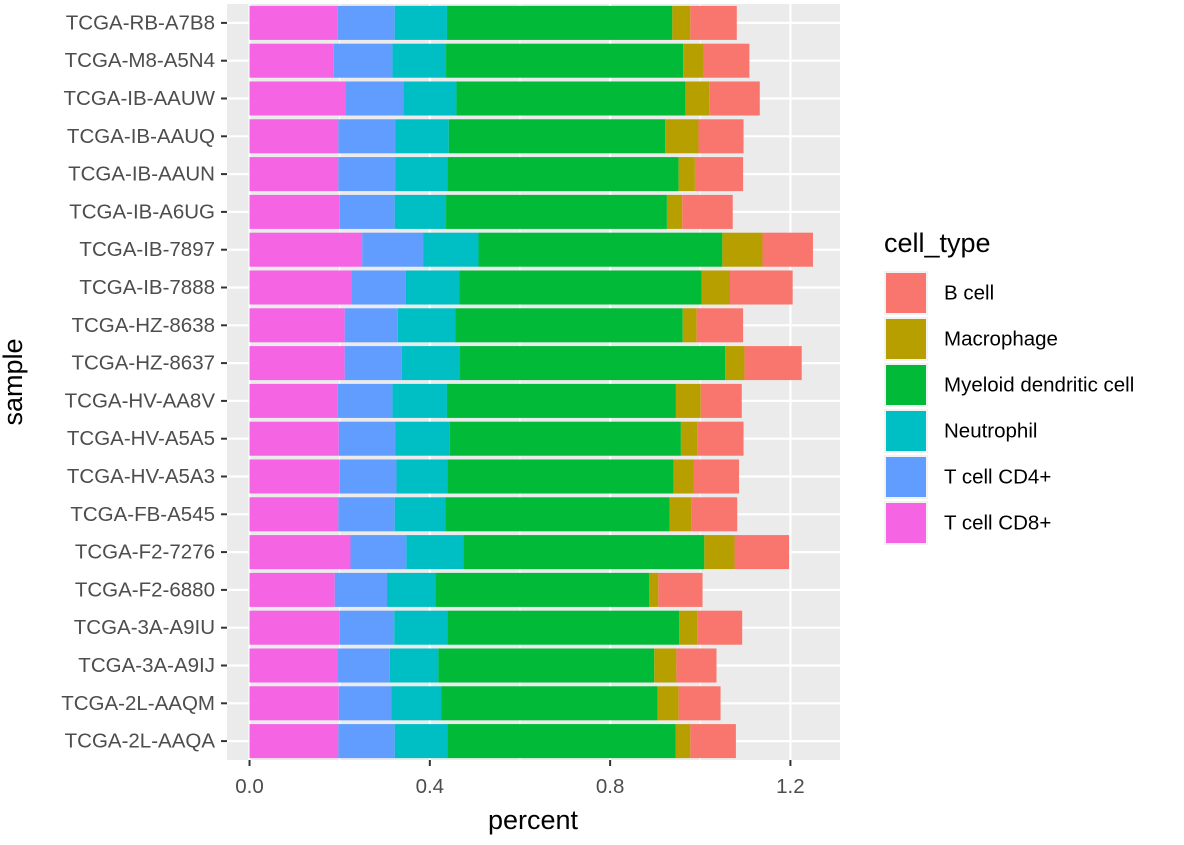  I want to click on y-tick-label: TCGA-HZ-8638, so click(143, 325).